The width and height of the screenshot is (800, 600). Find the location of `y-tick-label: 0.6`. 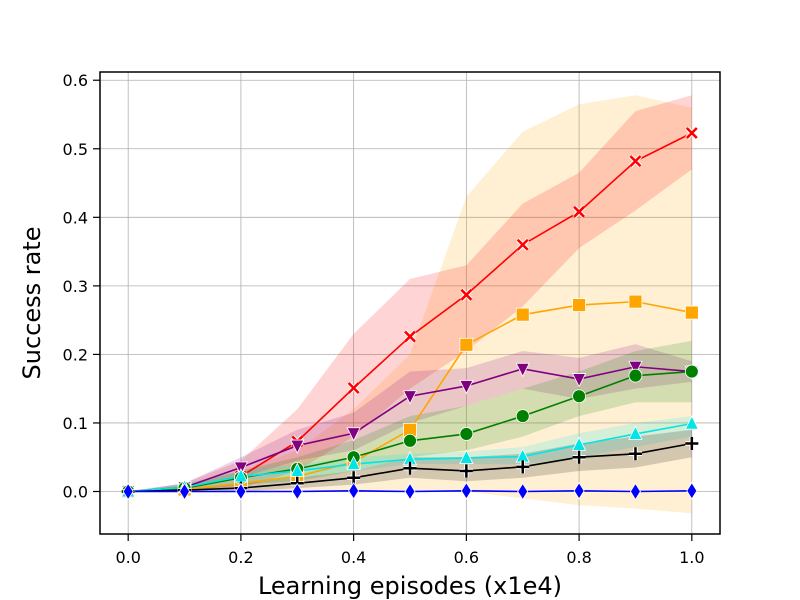

y-tick-label: 0.6 is located at coordinates (75, 80).